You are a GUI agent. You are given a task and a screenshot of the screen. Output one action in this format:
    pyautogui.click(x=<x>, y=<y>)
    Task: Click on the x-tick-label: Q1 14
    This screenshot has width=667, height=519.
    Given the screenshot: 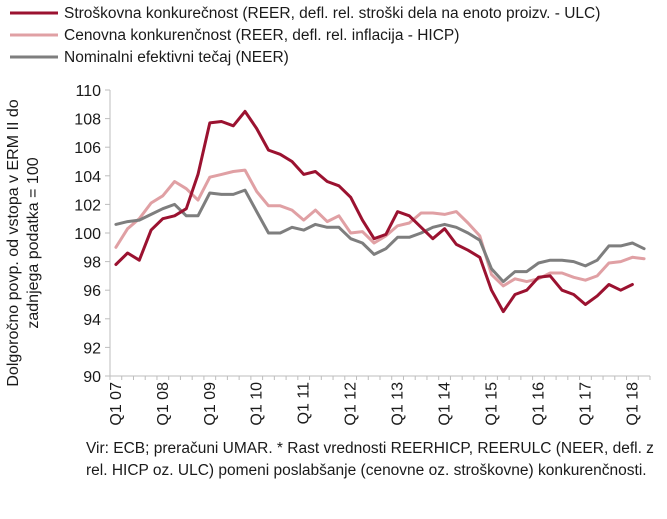 What is the action you would take?
    pyautogui.click(x=445, y=404)
    